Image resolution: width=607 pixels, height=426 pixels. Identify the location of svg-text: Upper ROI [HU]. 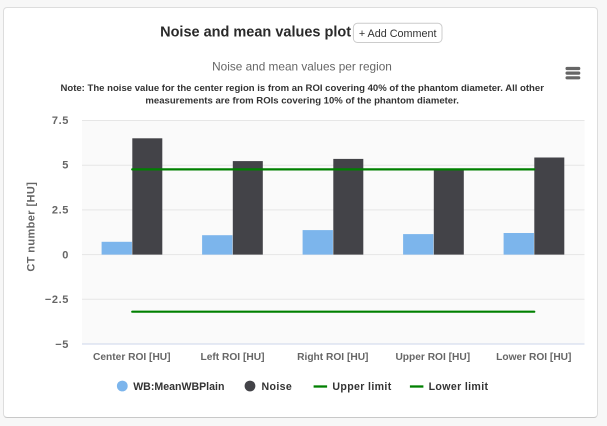
(432, 357).